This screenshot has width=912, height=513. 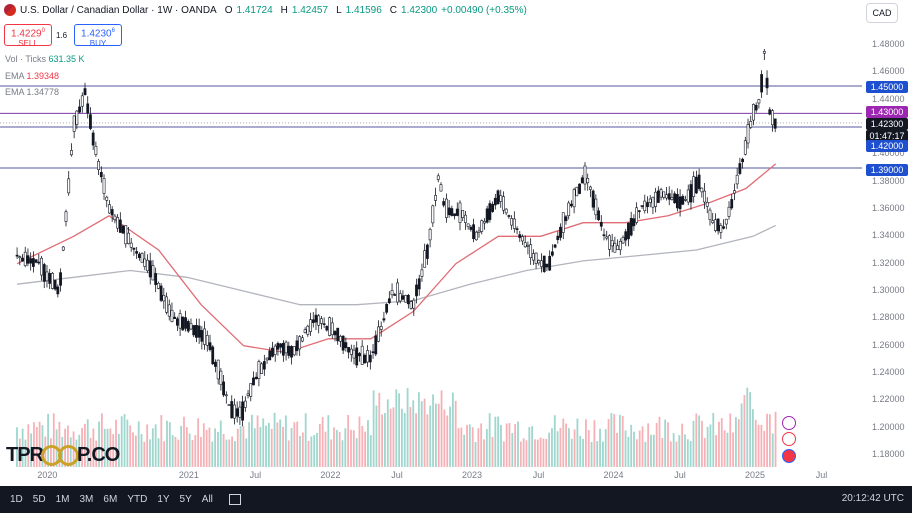 What do you see at coordinates (45, 59) in the screenshot?
I see `volume-indicator: Vol · Ticks 631.35 K` at bounding box center [45, 59].